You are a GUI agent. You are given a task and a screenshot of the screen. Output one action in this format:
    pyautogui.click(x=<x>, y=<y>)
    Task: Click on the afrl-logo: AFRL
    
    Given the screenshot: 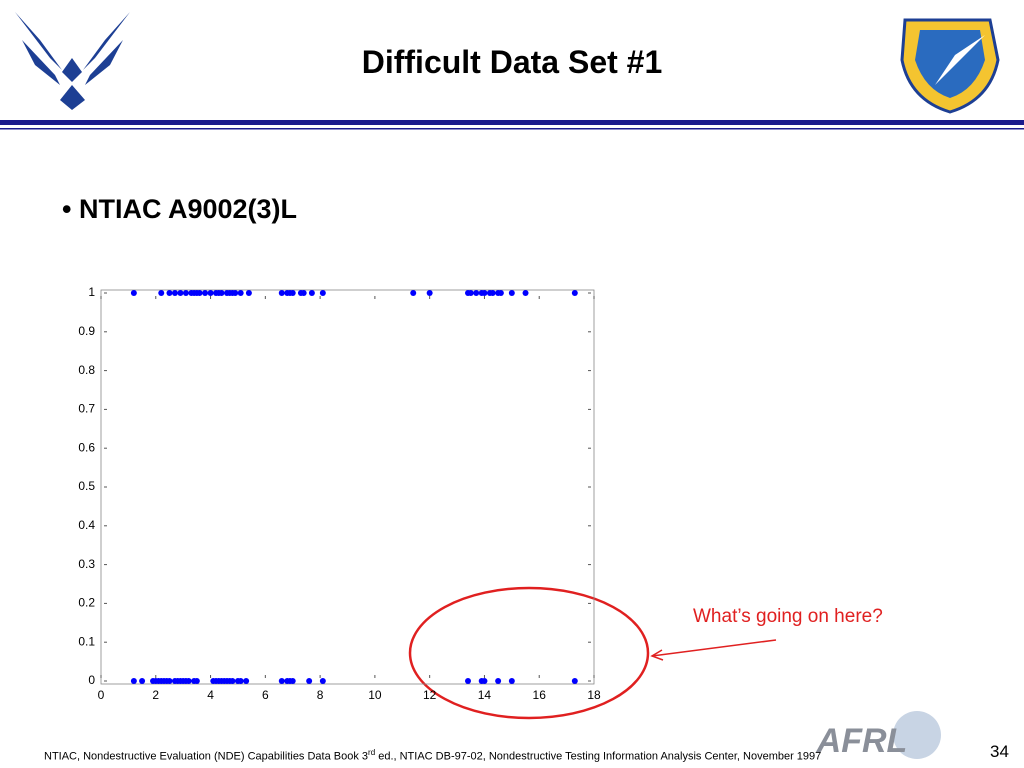 What is the action you would take?
    pyautogui.click(x=878, y=735)
    